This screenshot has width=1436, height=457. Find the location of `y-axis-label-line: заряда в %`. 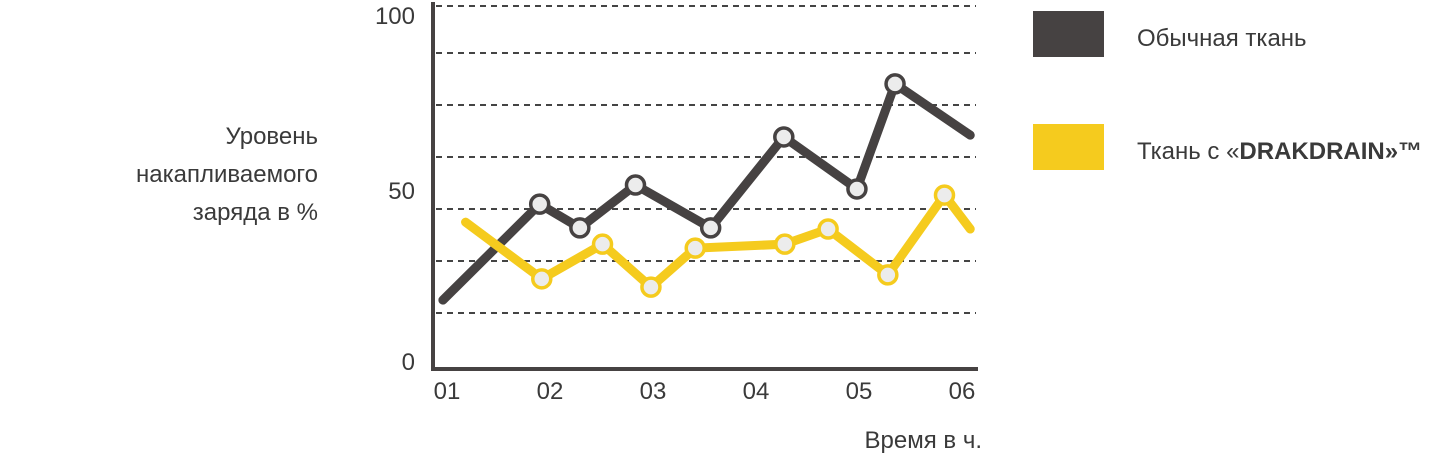

y-axis-label-line: заряда в % is located at coordinates (255, 212).